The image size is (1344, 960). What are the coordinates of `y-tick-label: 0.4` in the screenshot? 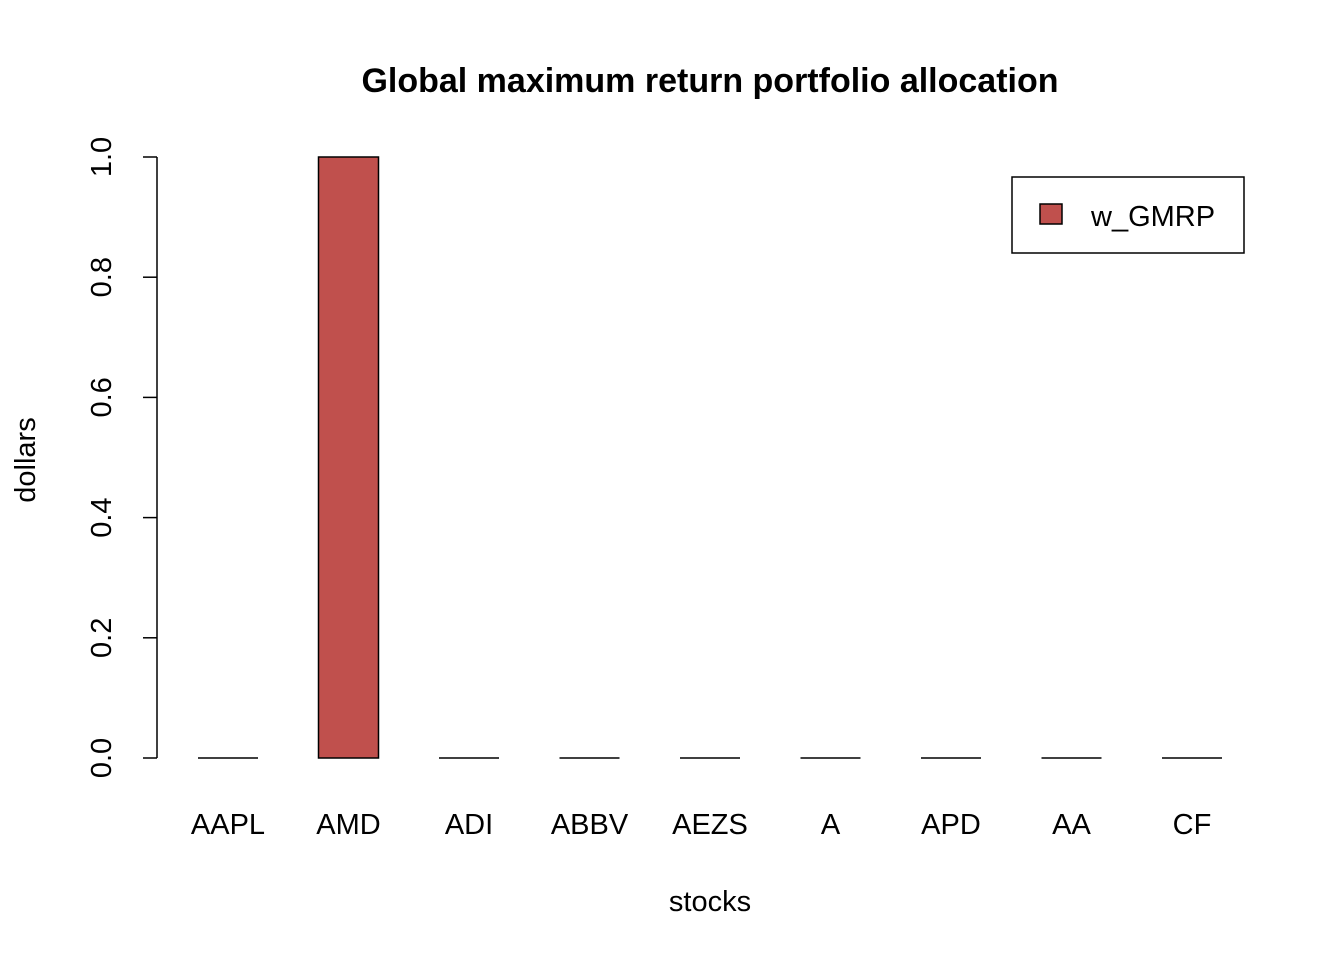 It's located at (102, 517).